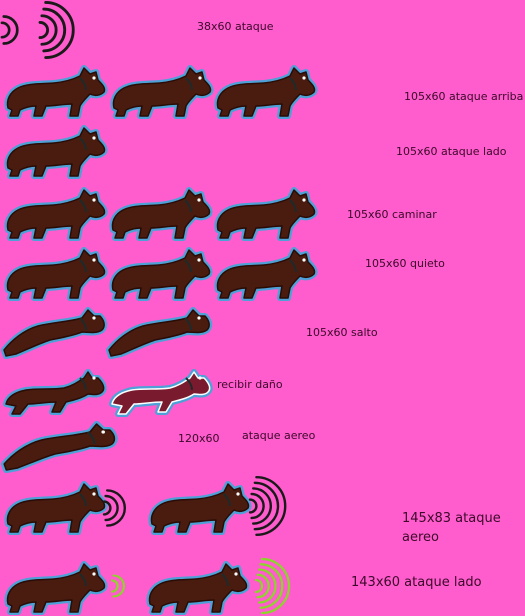  What do you see at coordinates (161, 393) in the screenshot?
I see `wolf-hurt-sprite-icon` at bounding box center [161, 393].